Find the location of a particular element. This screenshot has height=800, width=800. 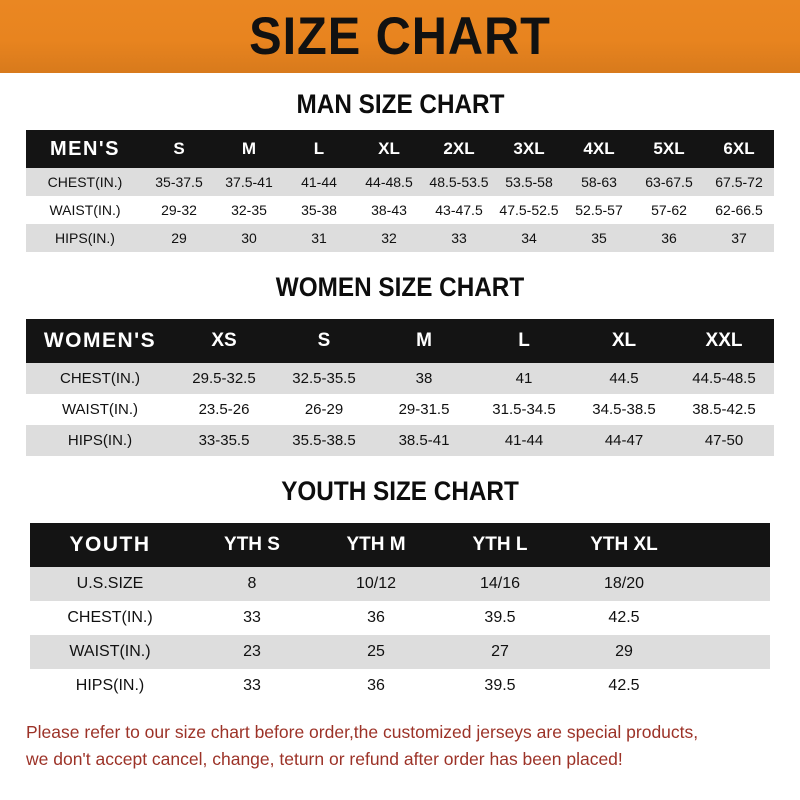

men-row-hips: HIPS(IN.) 29 30 31 32 33 34 35 36 37 is located at coordinates (400, 238).